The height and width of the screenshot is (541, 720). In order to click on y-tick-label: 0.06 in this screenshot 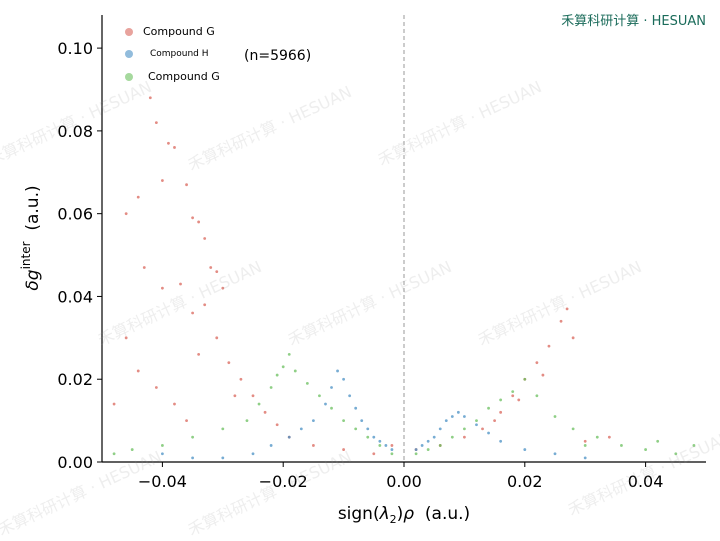, I will do `click(75, 214)`.